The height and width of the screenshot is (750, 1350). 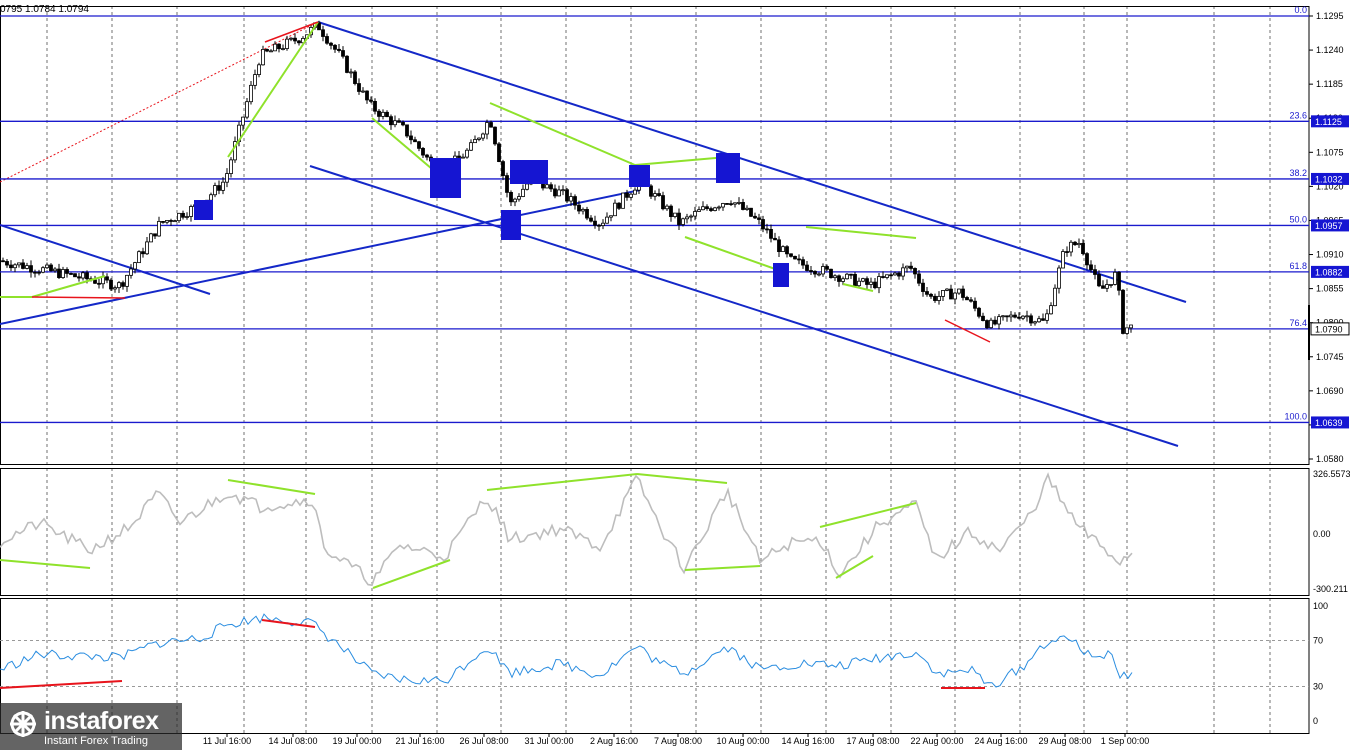 What do you see at coordinates (1330, 589) in the screenshot?
I see `cci-axis-min: -300.211` at bounding box center [1330, 589].